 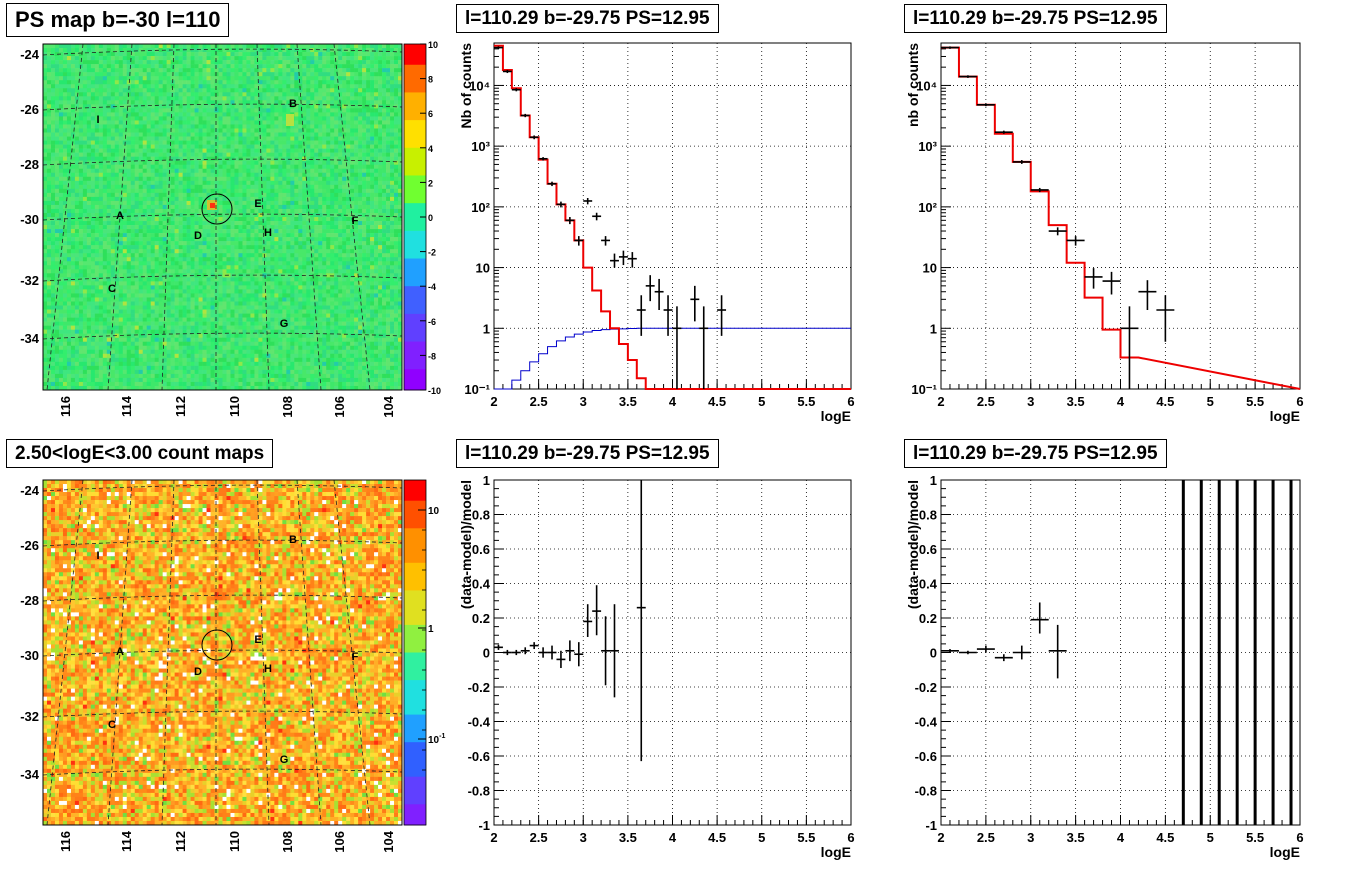 What do you see at coordinates (65, 406) in the screenshot?
I see `map-x-tick-label: 116` at bounding box center [65, 406].